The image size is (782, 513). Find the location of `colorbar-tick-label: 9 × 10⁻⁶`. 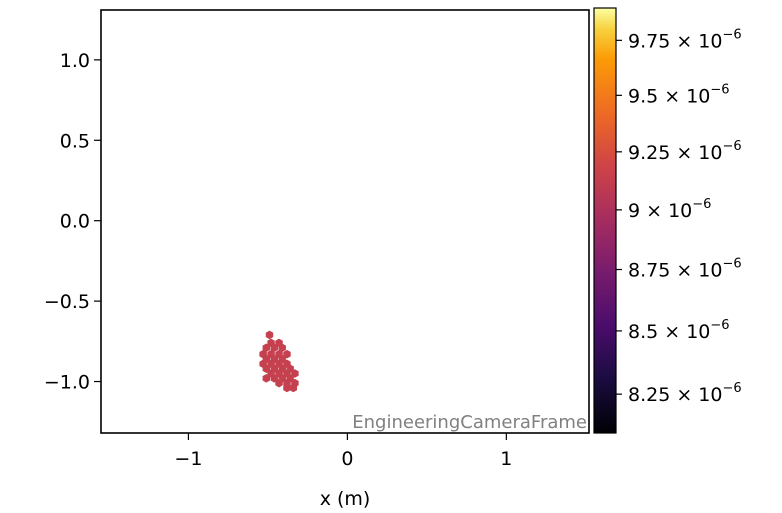

colorbar-tick-label: 9 × 10⁻⁶ is located at coordinates (669, 209).